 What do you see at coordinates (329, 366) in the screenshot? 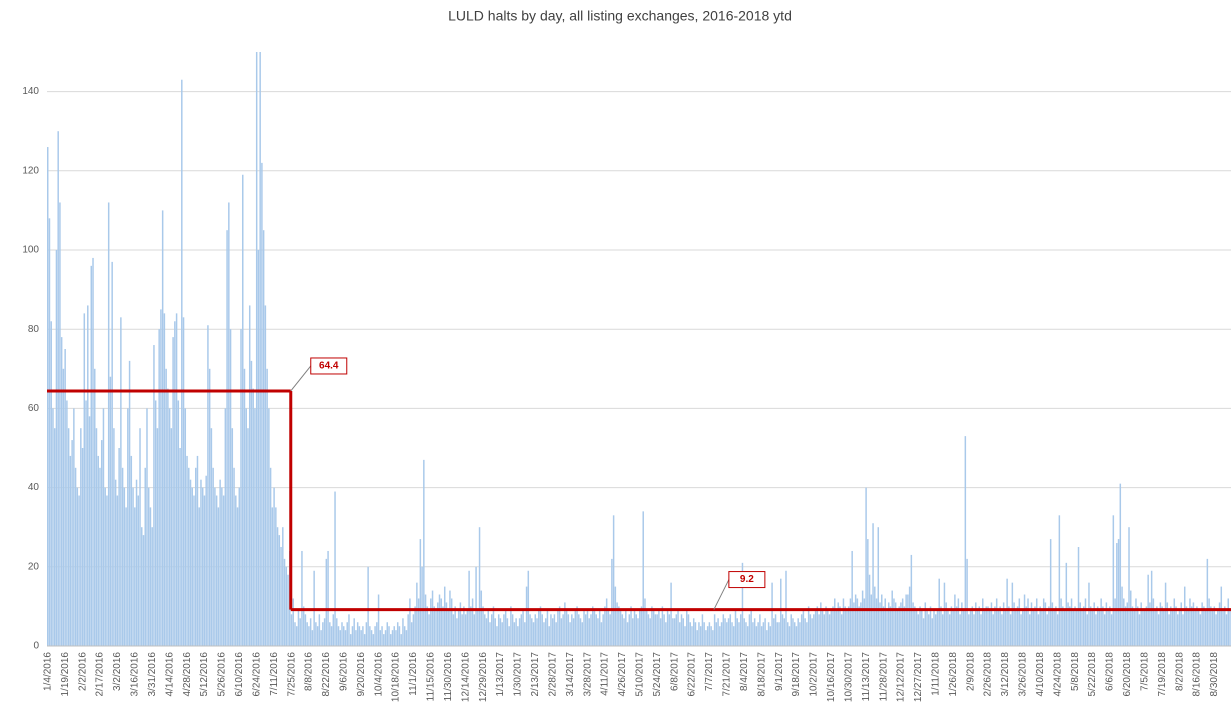
I see `label-box` at bounding box center [329, 366].